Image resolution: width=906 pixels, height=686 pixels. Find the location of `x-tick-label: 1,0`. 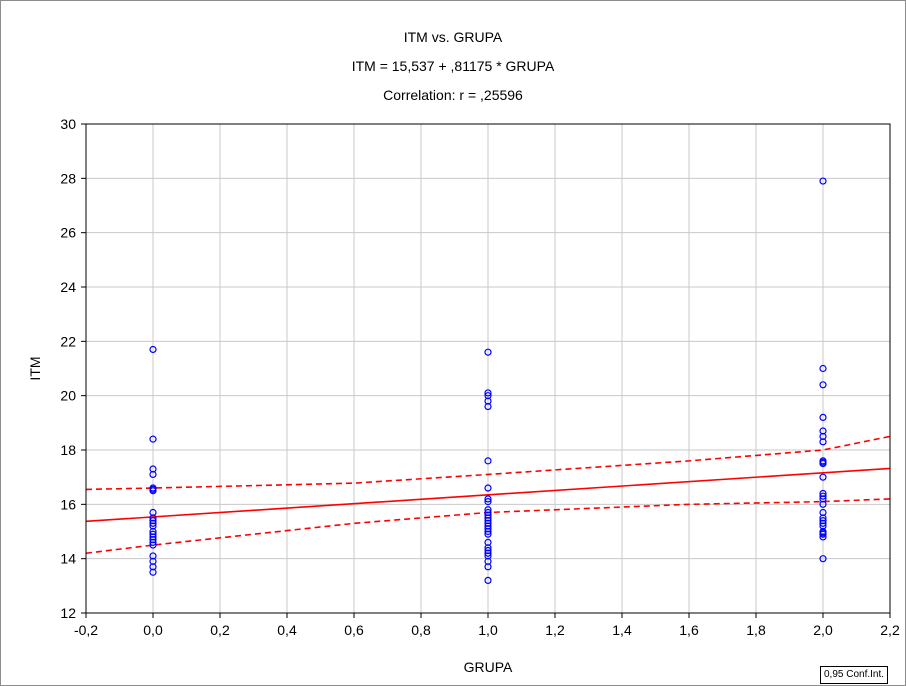

x-tick-label: 1,0 is located at coordinates (488, 630).